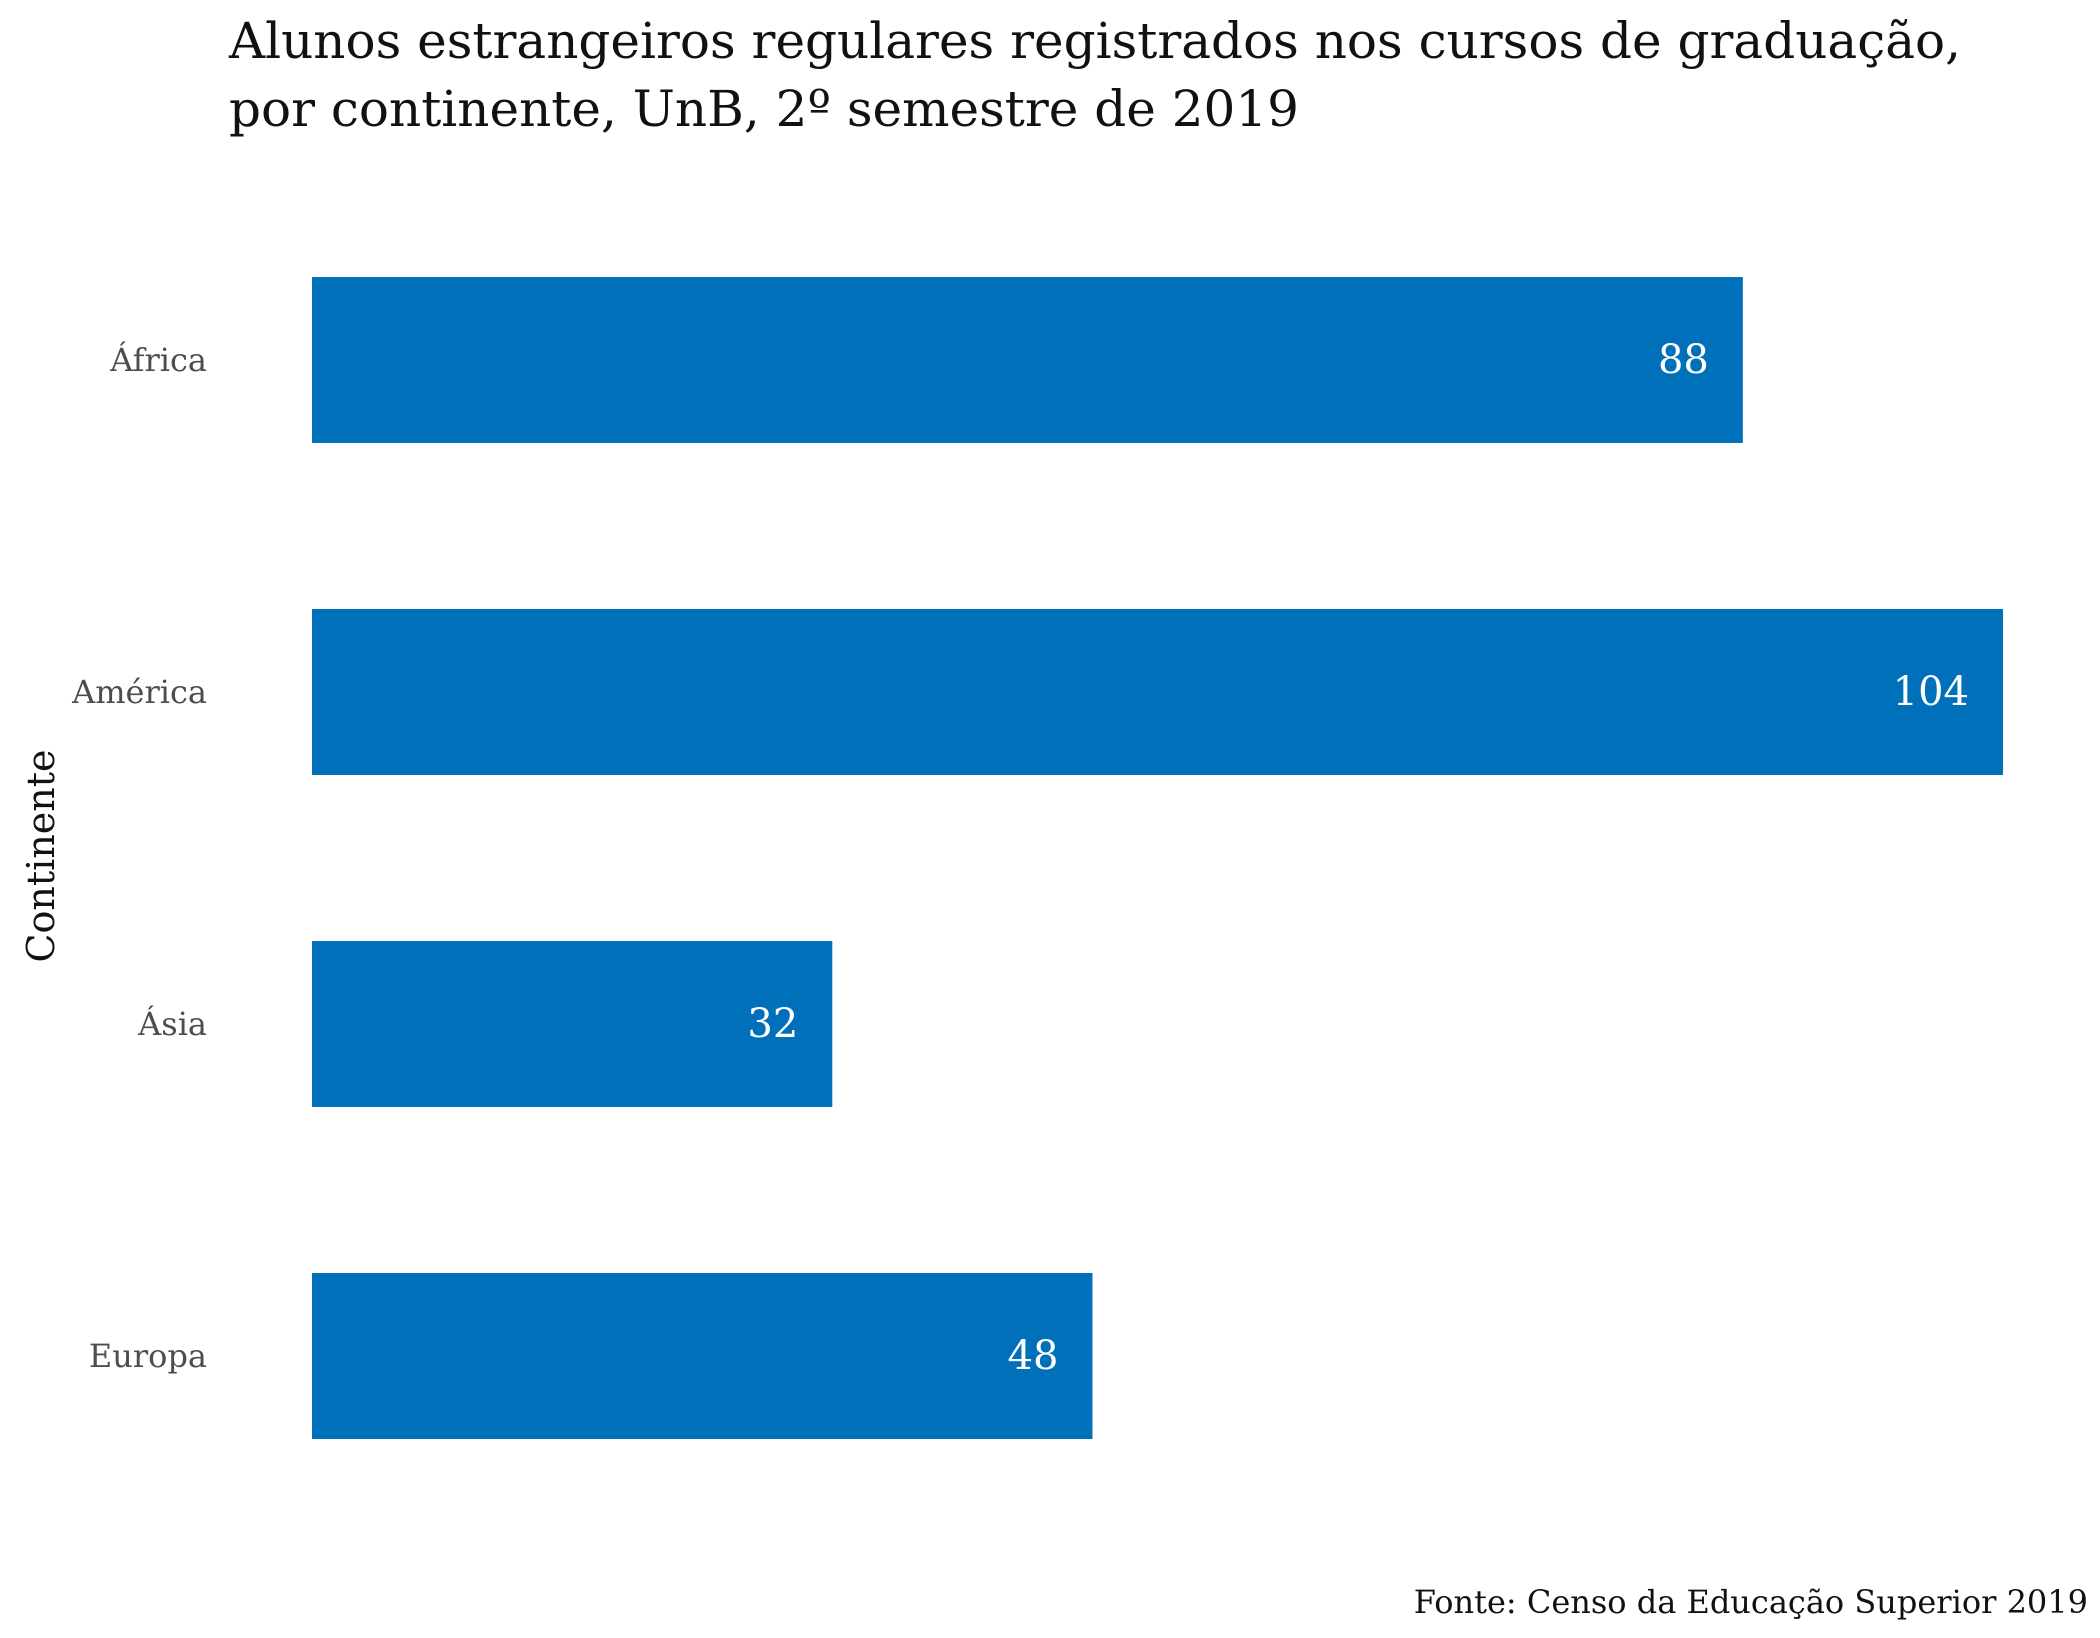 The image size is (2100, 1638). What do you see at coordinates (1683, 360) in the screenshot?
I see `value-label-africa: 88` at bounding box center [1683, 360].